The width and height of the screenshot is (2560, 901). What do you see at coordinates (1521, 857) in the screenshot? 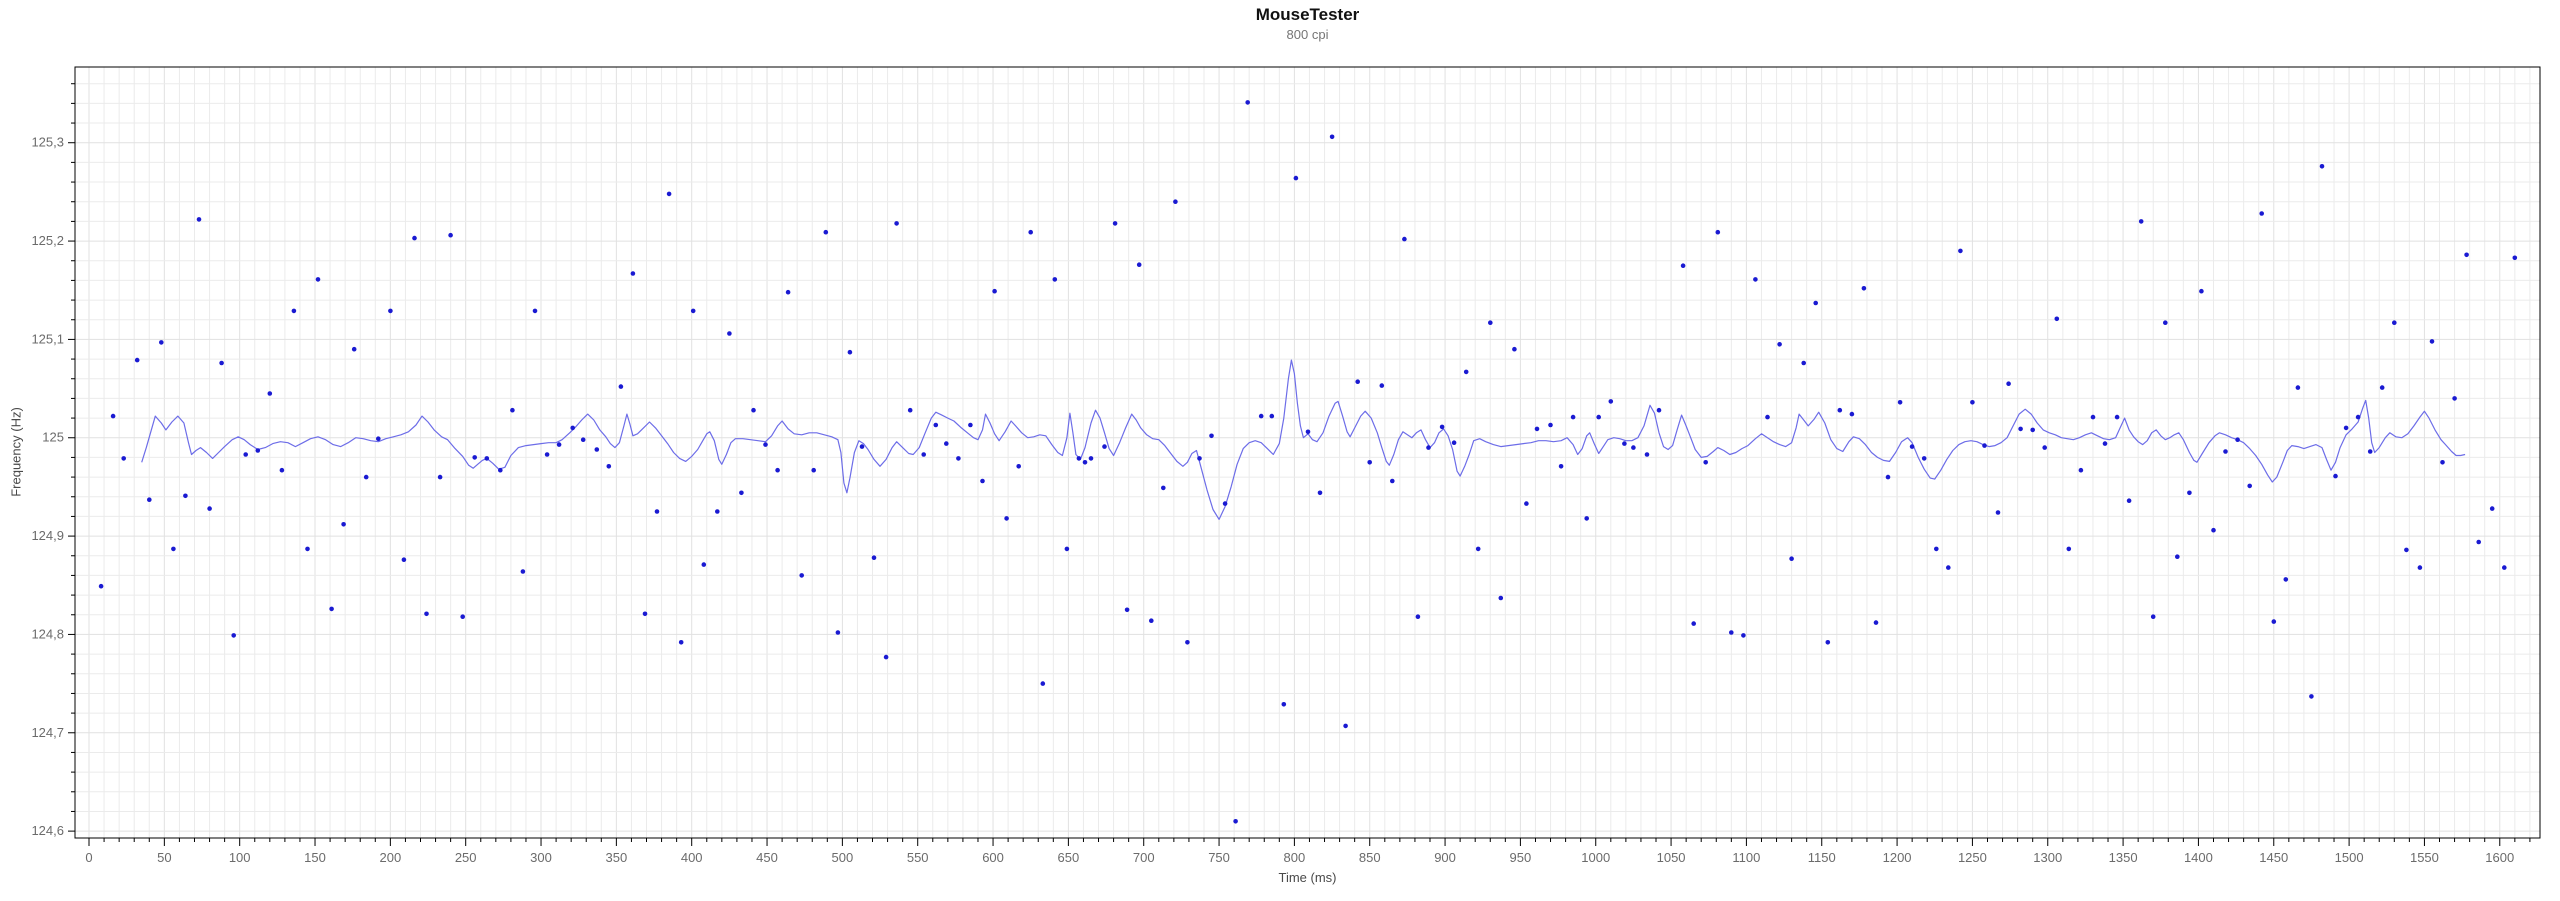
I see `x-tick-label: 950` at bounding box center [1521, 857].